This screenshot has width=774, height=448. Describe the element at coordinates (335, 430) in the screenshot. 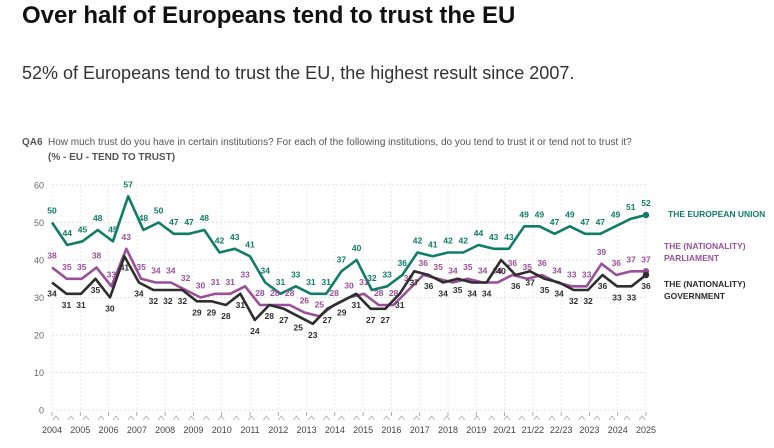

I see `x-tick-label: 2014` at that location.